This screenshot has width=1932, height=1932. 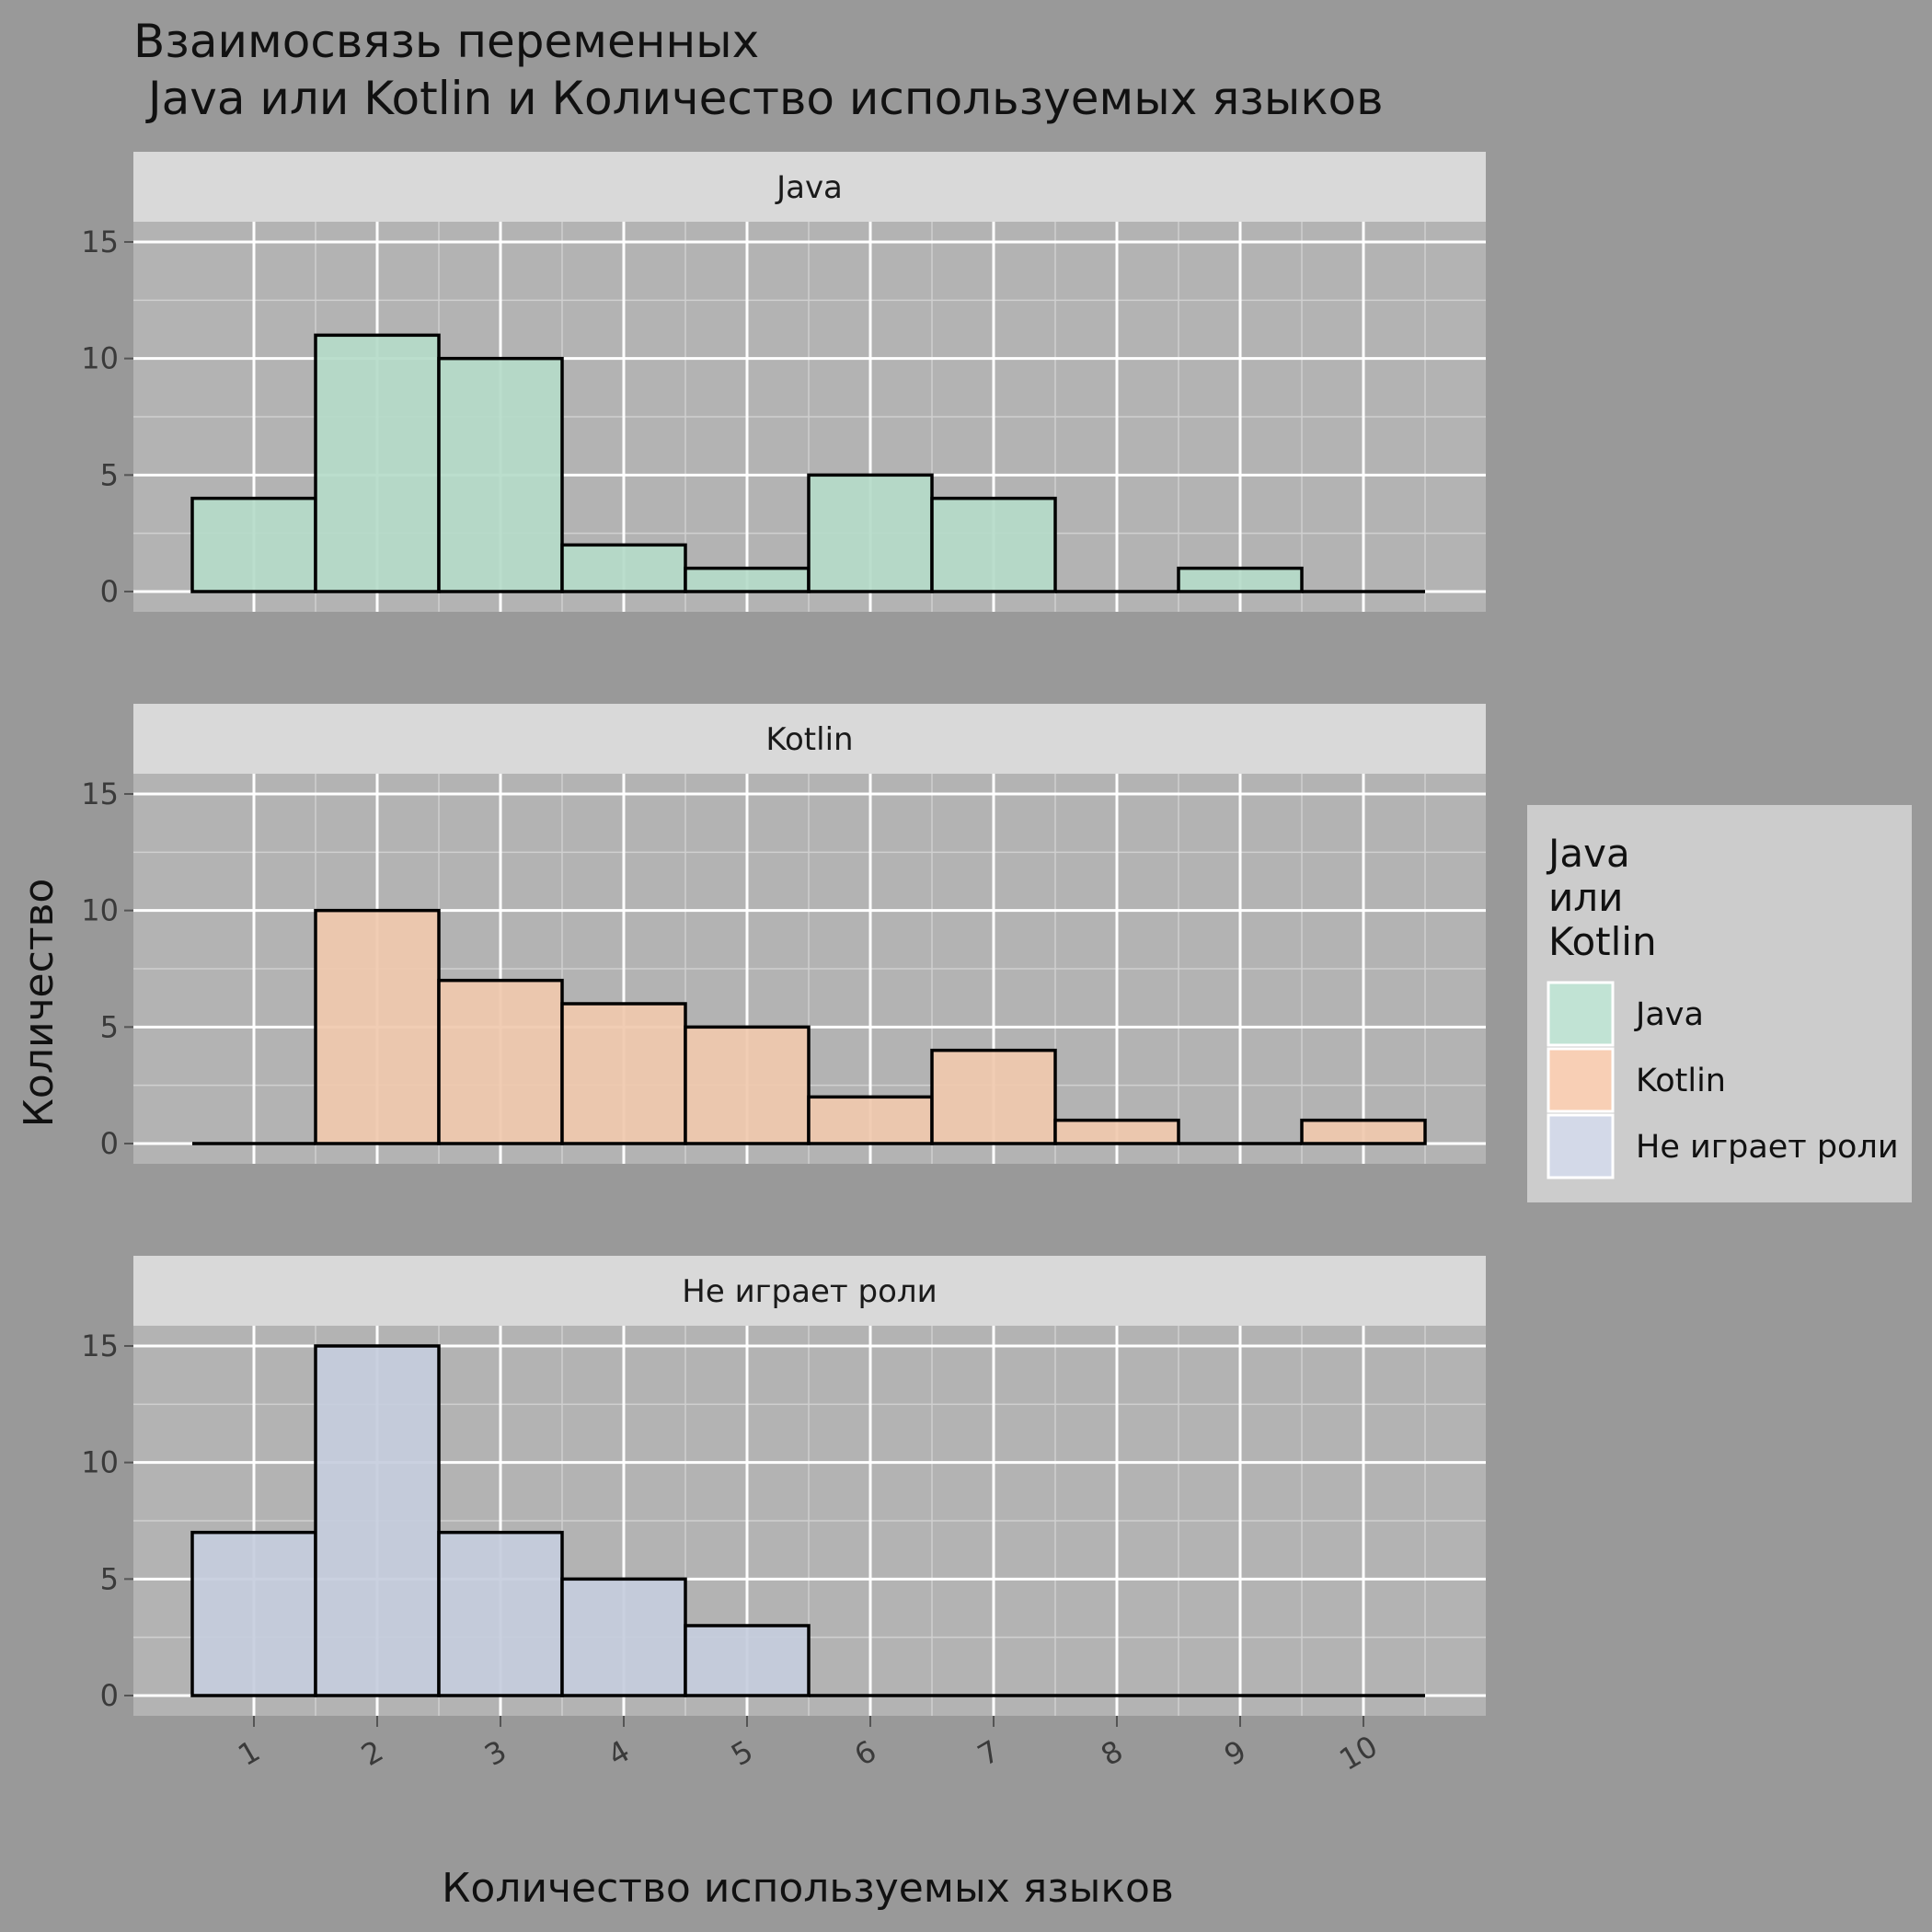 I want to click on x-tick-label: 1, so click(x=249, y=1753).